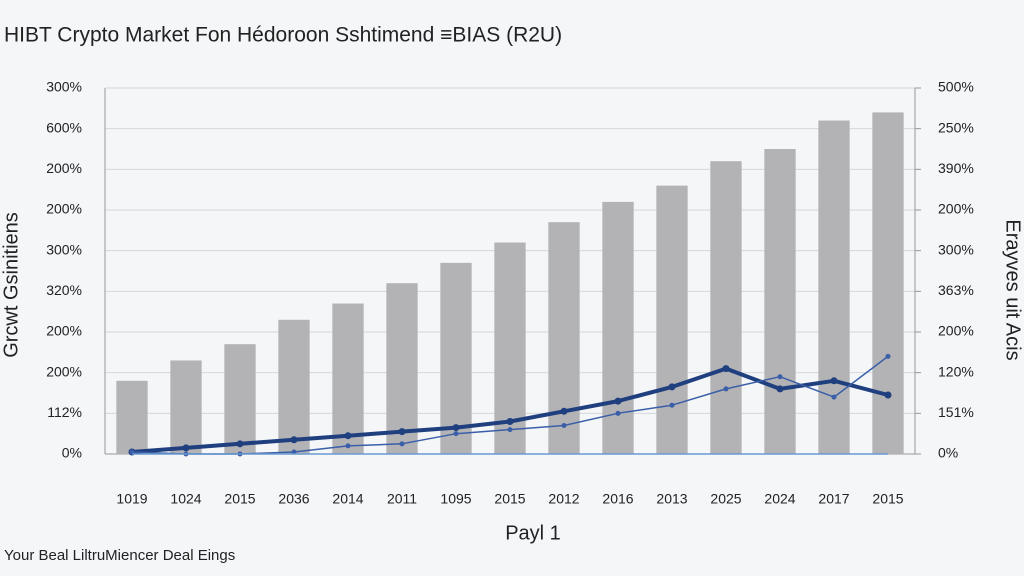 The width and height of the screenshot is (1024, 576). What do you see at coordinates (956, 371) in the screenshot?
I see `y2-tick-label: 120%` at bounding box center [956, 371].